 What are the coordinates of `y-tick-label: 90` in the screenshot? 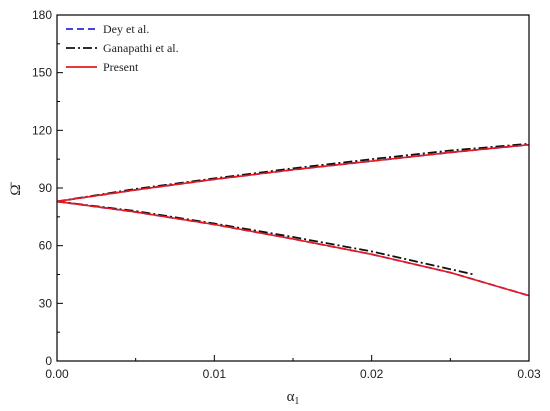 It's located at (46, 188).